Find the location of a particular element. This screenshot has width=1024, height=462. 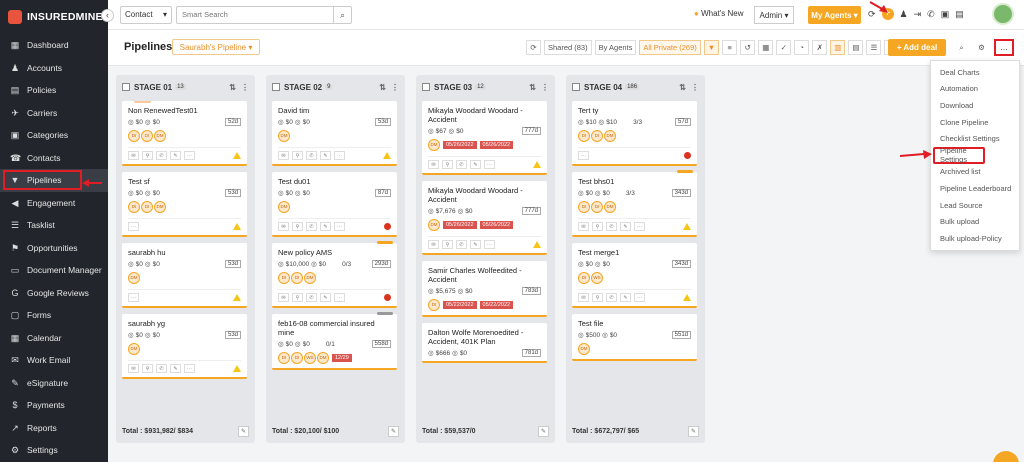

history-icon: ↺ is located at coordinates (748, 47).